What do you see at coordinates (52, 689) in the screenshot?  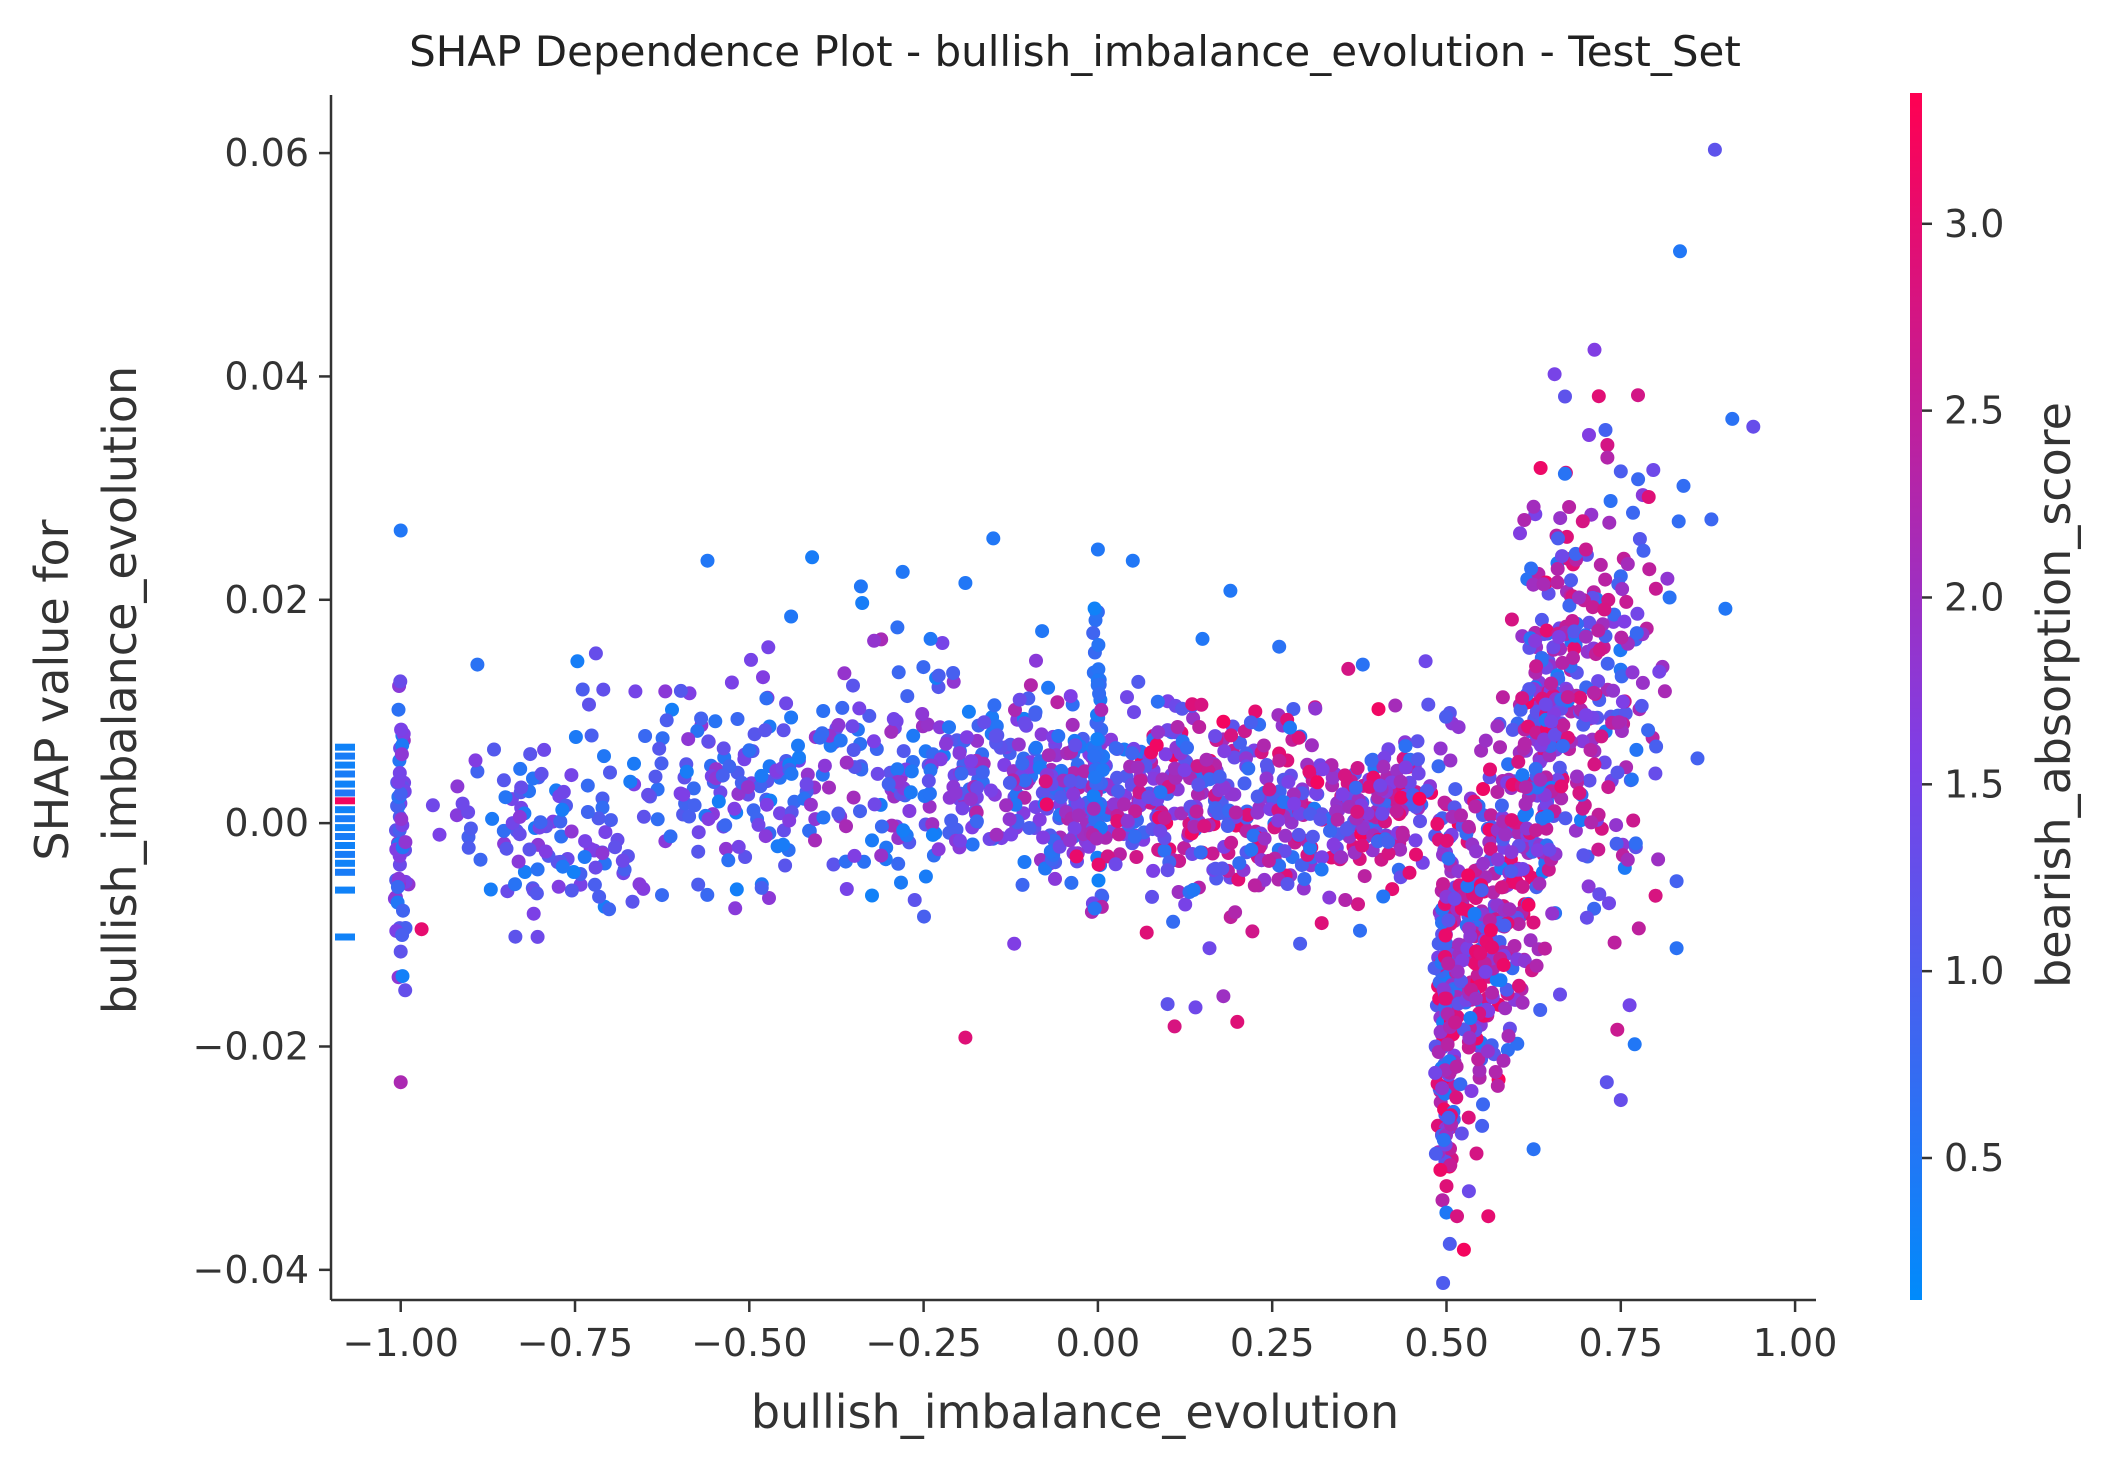 I see `y-axis-label-line1: SHAP value for` at bounding box center [52, 689].